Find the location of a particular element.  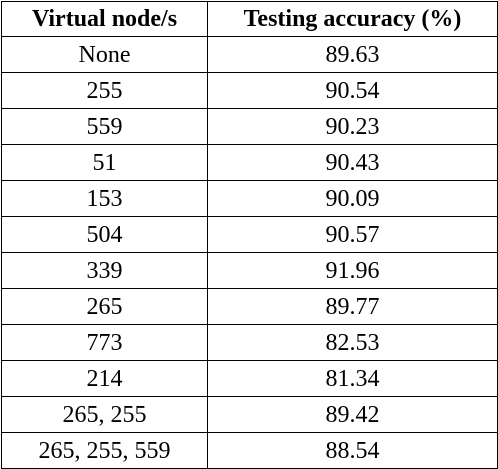

cell-testing-accuracy: 90.09 is located at coordinates (352, 198).